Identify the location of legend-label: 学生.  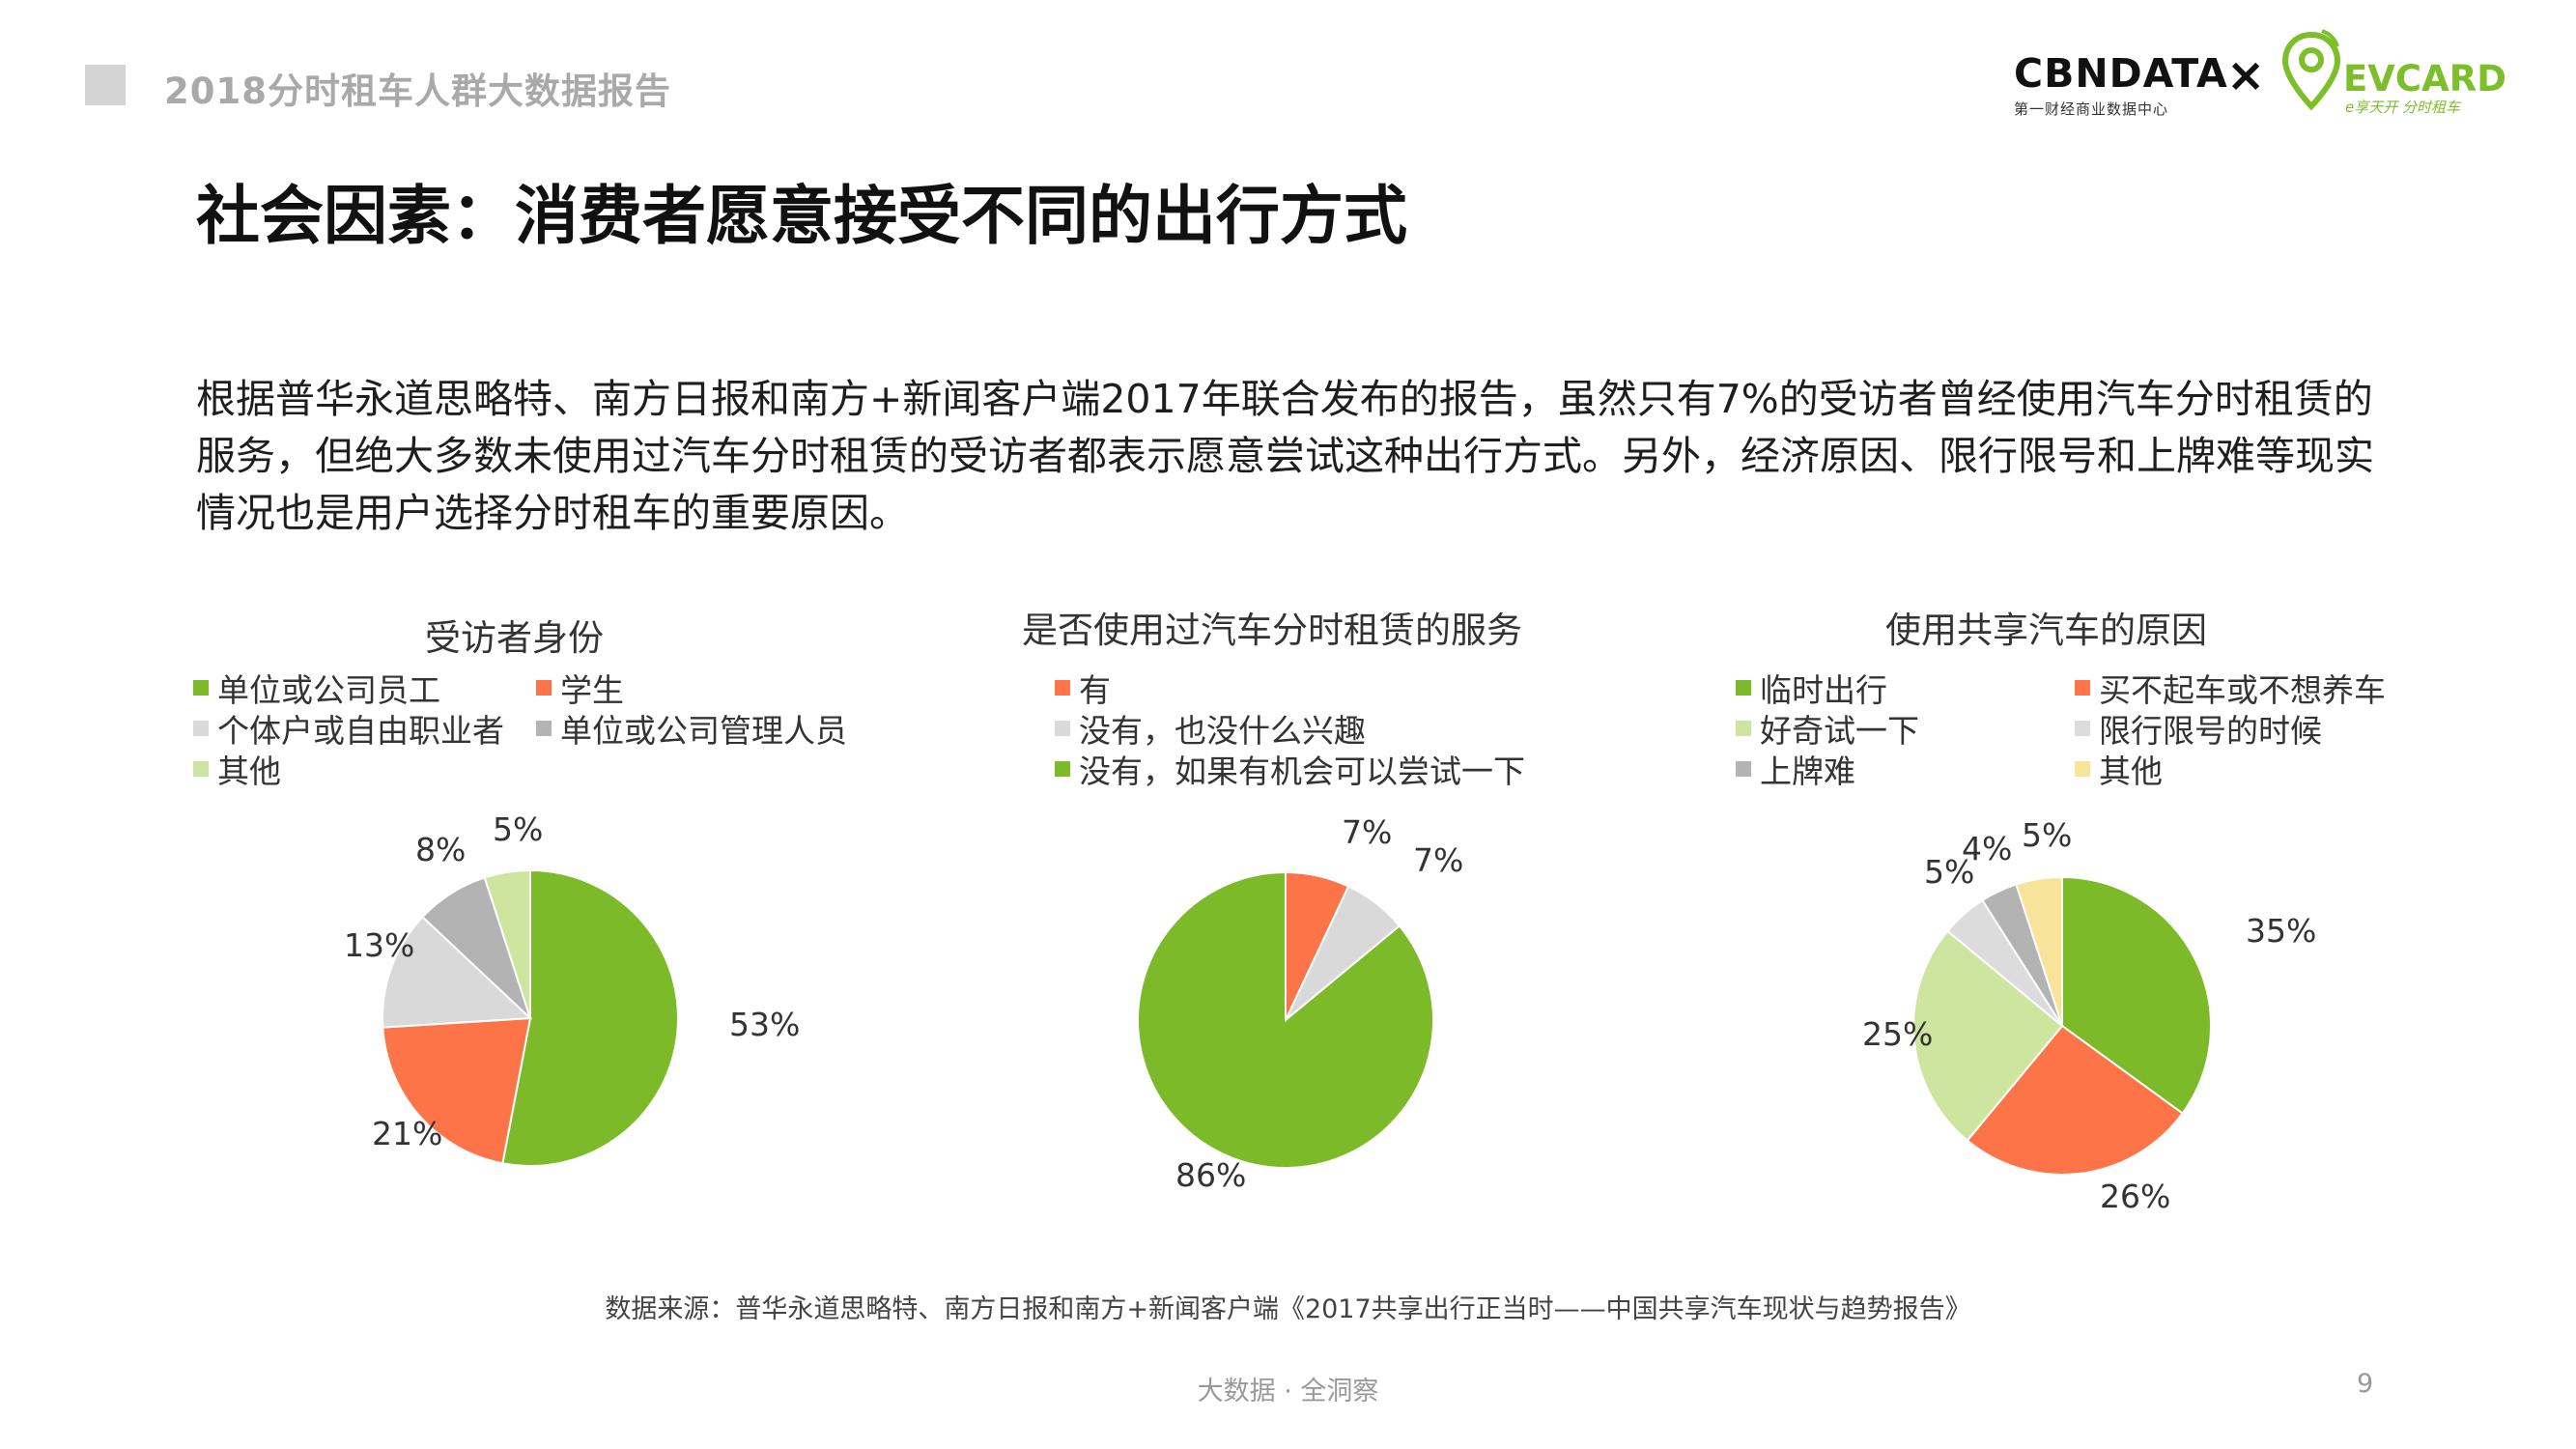
(592, 690).